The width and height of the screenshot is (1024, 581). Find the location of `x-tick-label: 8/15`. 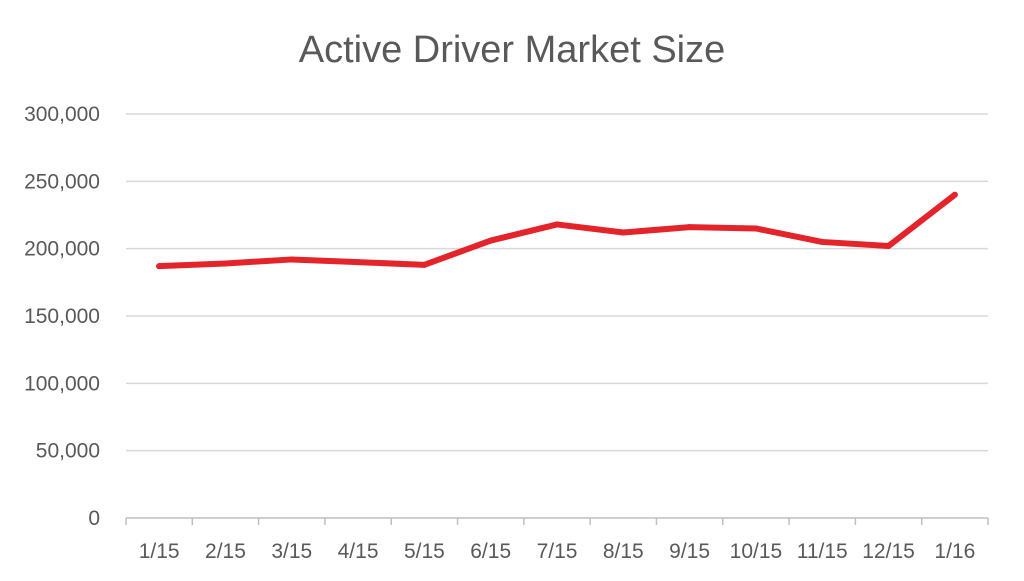

x-tick-label: 8/15 is located at coordinates (623, 551).